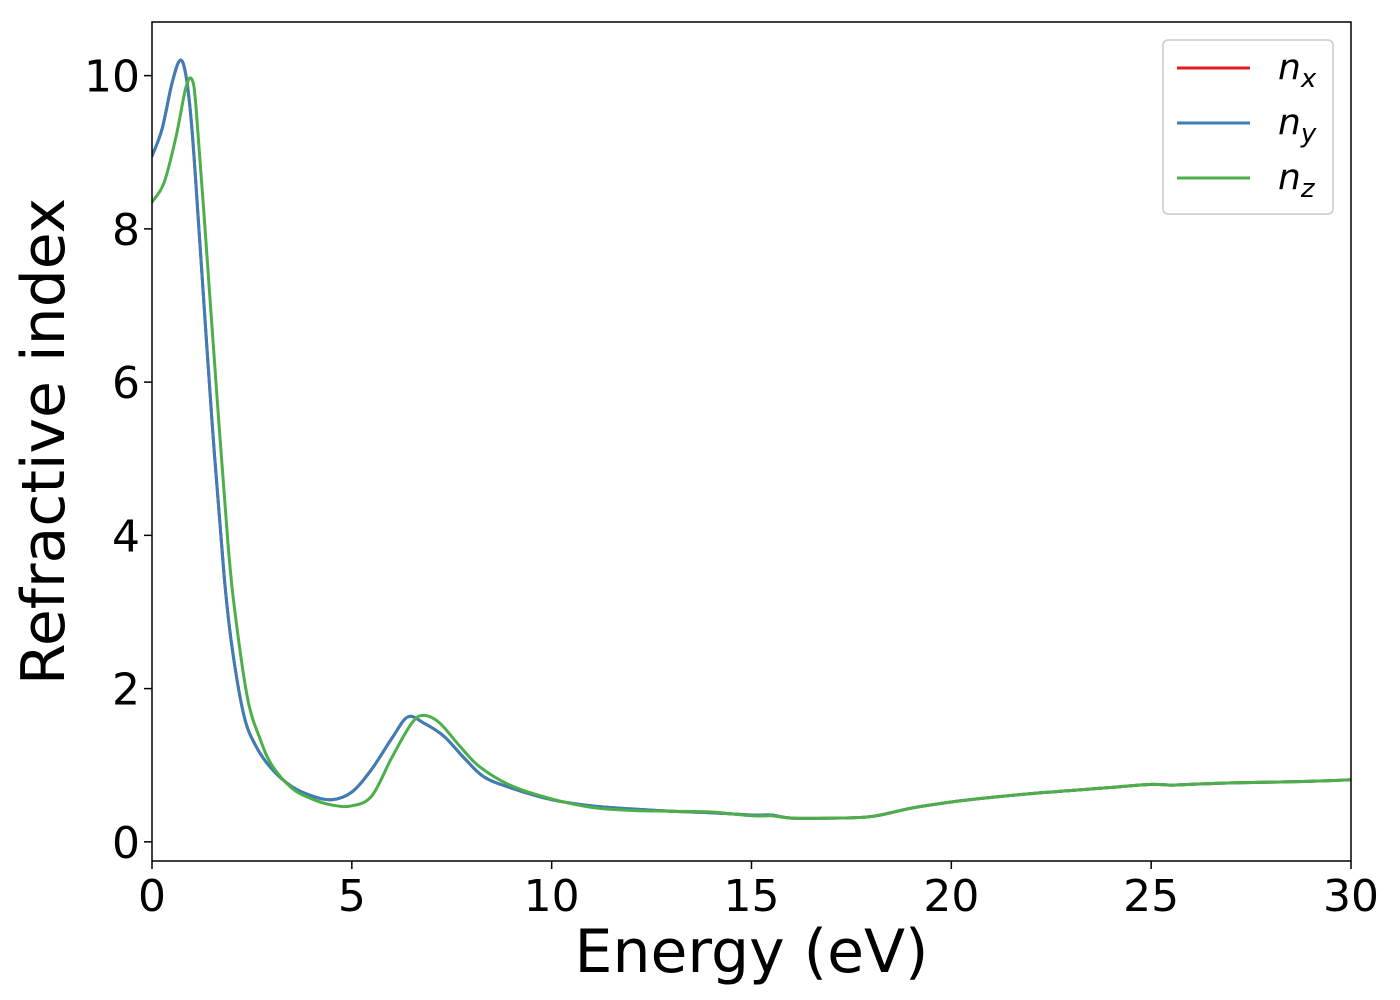  I want to click on legend-label-z: nz, so click(1297, 180).